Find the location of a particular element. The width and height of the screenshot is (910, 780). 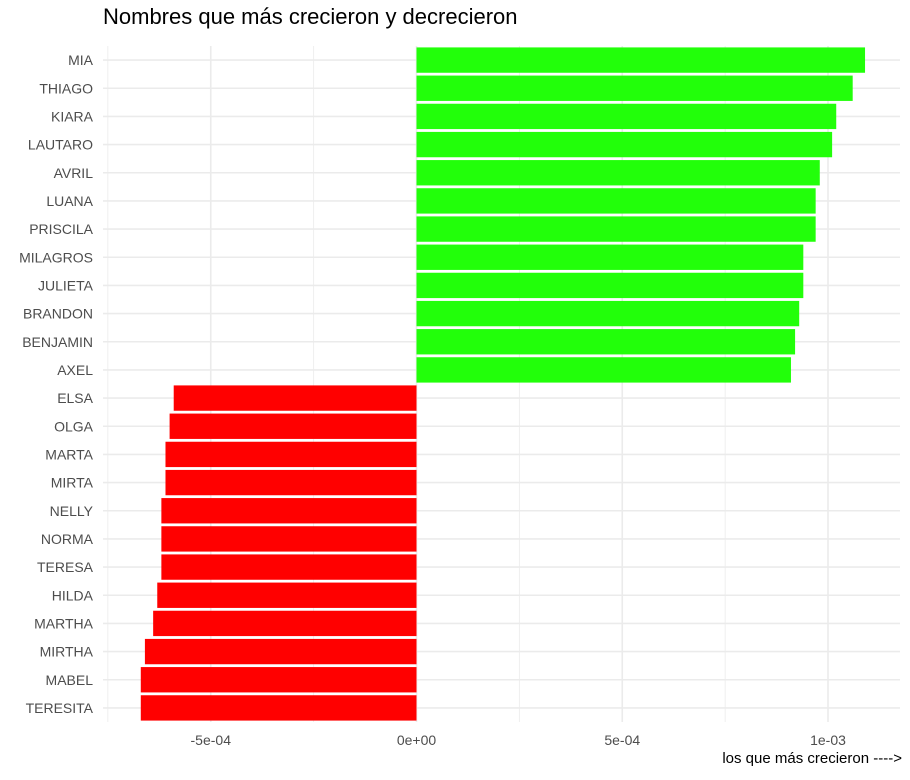

x-tick-label: -5e-04 is located at coordinates (211, 740).